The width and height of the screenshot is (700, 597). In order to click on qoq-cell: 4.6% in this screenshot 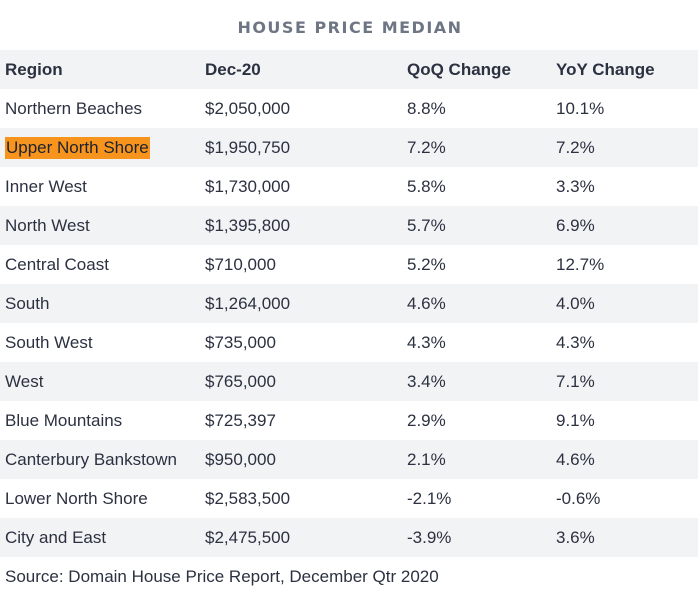, I will do `click(426, 303)`.